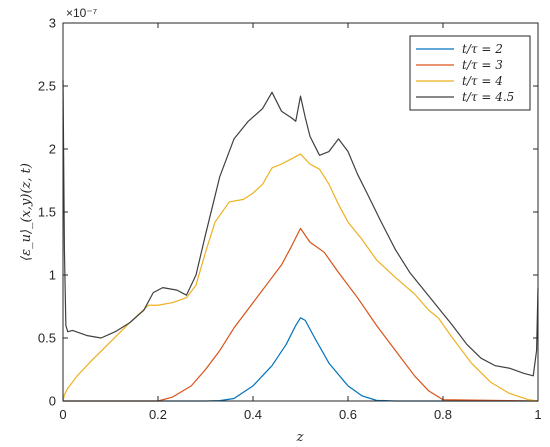 The width and height of the screenshot is (550, 447). Describe the element at coordinates (158, 414) in the screenshot. I see `x-tick-label: 0.2` at that location.